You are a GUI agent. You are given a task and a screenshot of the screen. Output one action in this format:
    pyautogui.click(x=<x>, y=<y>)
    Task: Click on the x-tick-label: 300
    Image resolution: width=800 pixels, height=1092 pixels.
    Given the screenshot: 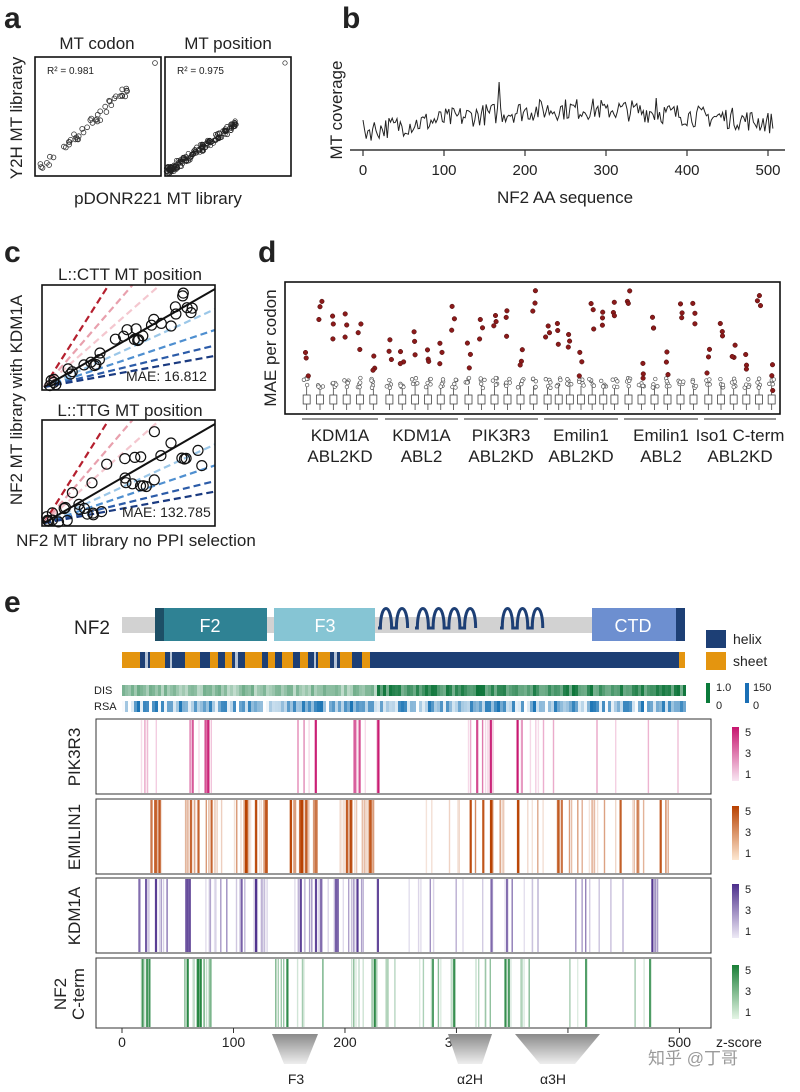 What is the action you would take?
    pyautogui.click(x=605, y=170)
    